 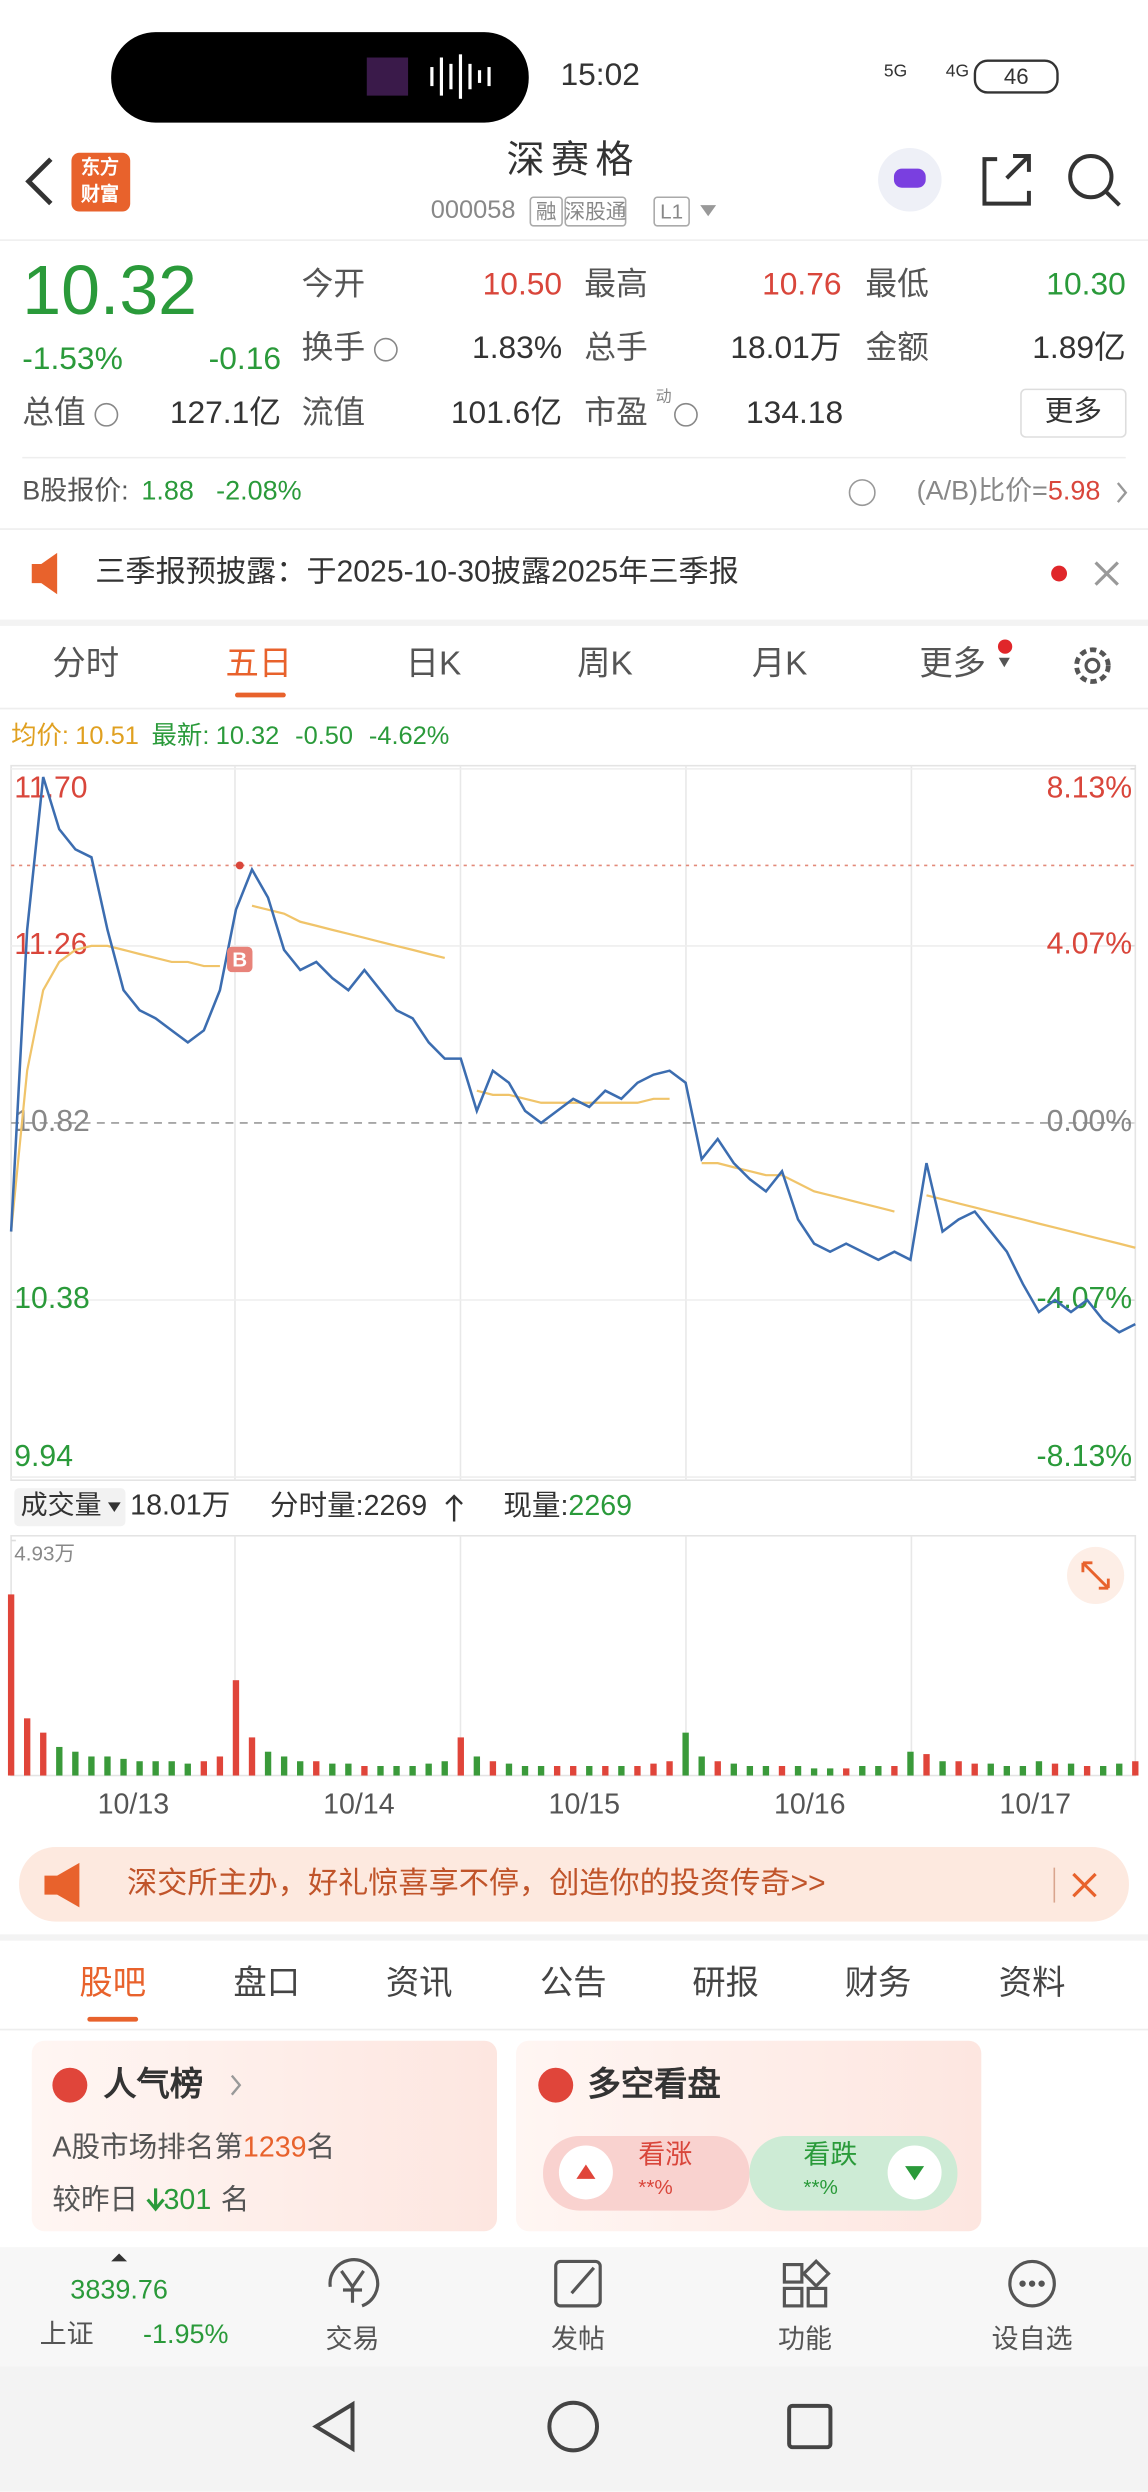 I want to click on field-value: 10.76, so click(x=801, y=284).